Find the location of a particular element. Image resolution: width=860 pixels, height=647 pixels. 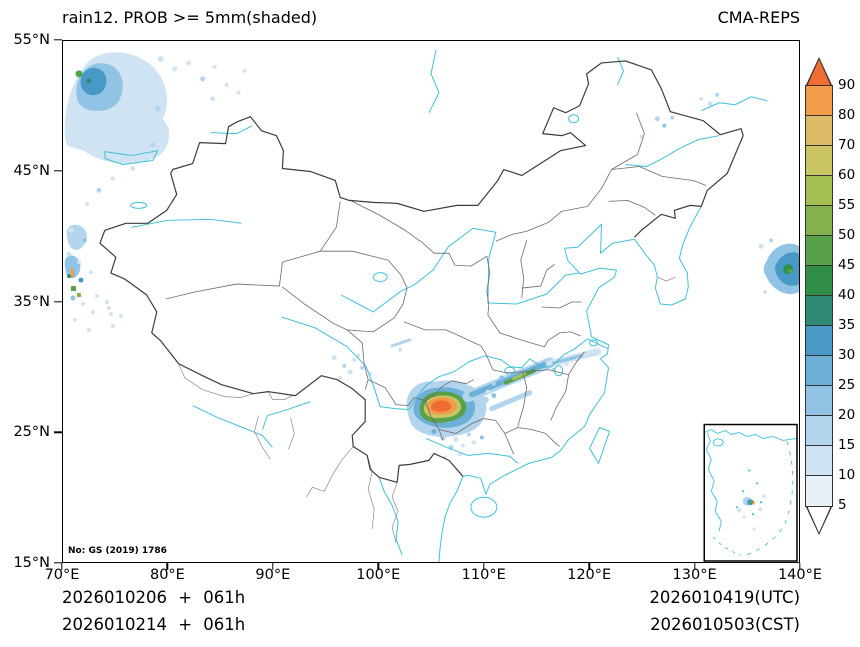

colorbar-labels: 90 80 70 60 55 50 45 40 35 30 25 20 15 10 5 is located at coordinates (849, 295).